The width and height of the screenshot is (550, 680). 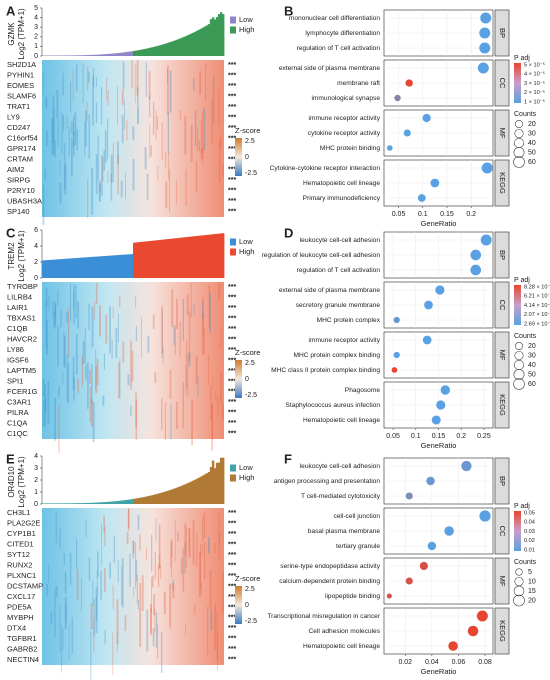 I want to click on padj-legend-title: P adj, so click(x=522, y=58).